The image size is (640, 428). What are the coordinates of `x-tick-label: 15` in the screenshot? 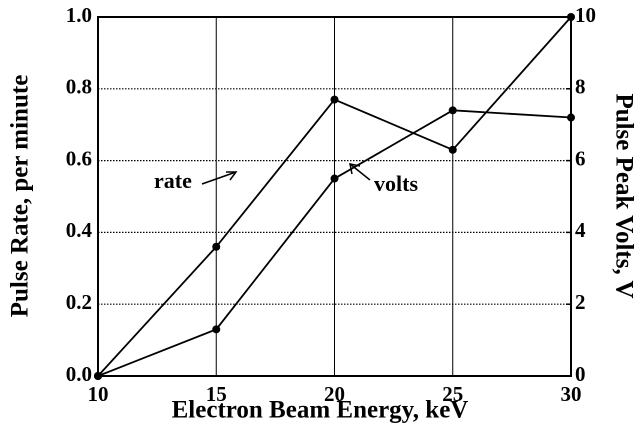 It's located at (216, 394).